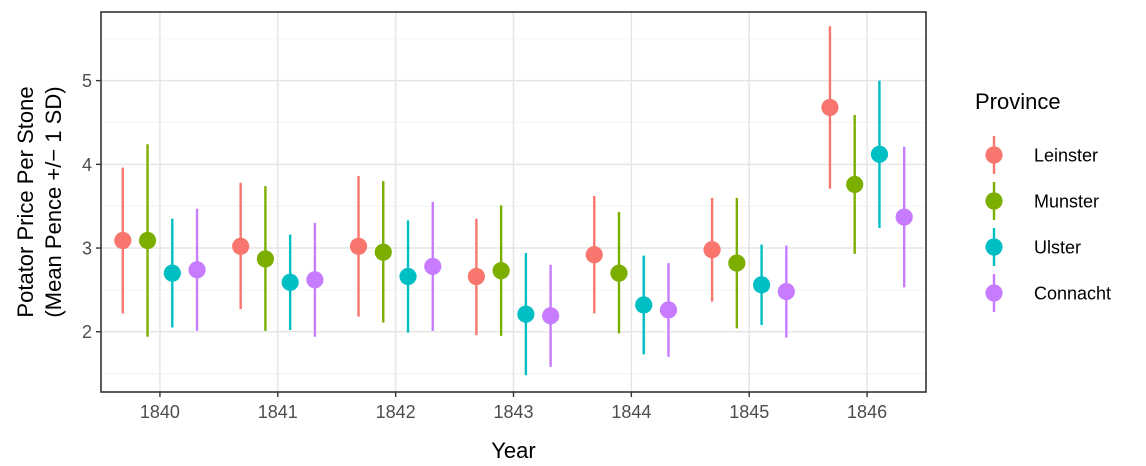 Image resolution: width=1146 pixels, height=466 pixels. I want to click on legend-item-leinster: Leinster, so click(1041, 155).